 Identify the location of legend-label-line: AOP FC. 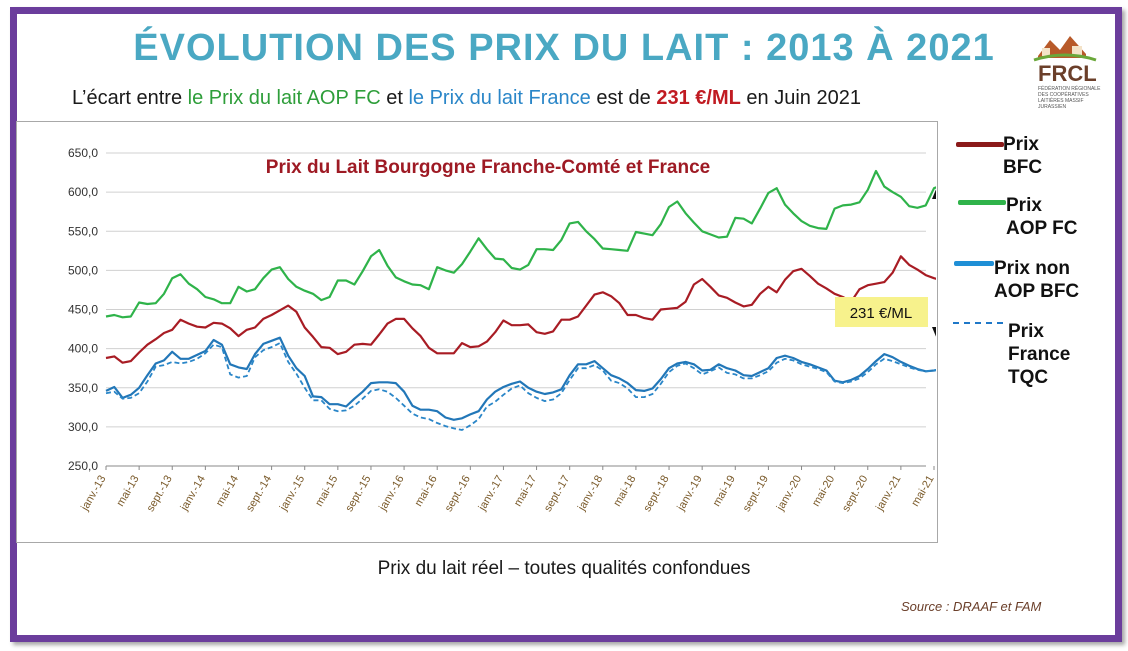
(1042, 228).